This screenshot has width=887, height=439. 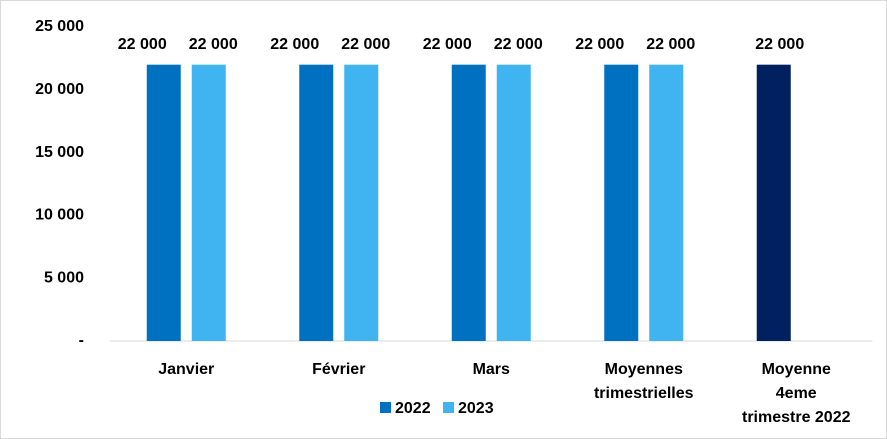 What do you see at coordinates (81, 340) in the screenshot?
I see `y-tick-label: -` at bounding box center [81, 340].